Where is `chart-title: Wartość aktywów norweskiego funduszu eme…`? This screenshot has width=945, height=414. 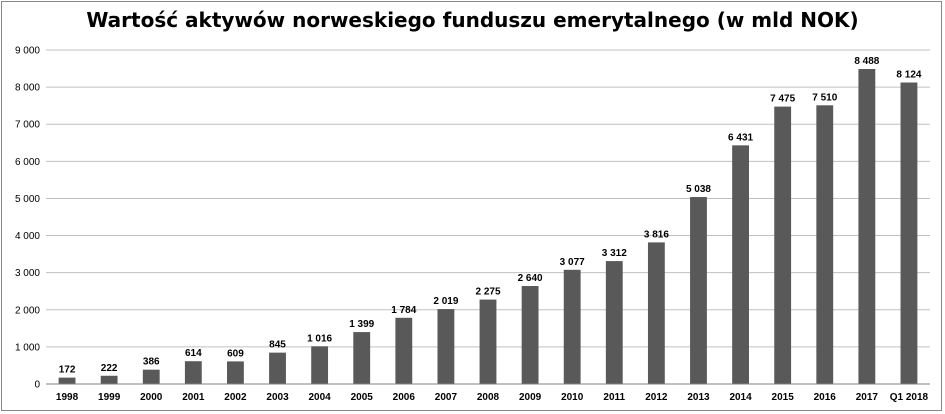 chart-title: Wartość aktywów norweskiego funduszu eme… is located at coordinates (472, 20).